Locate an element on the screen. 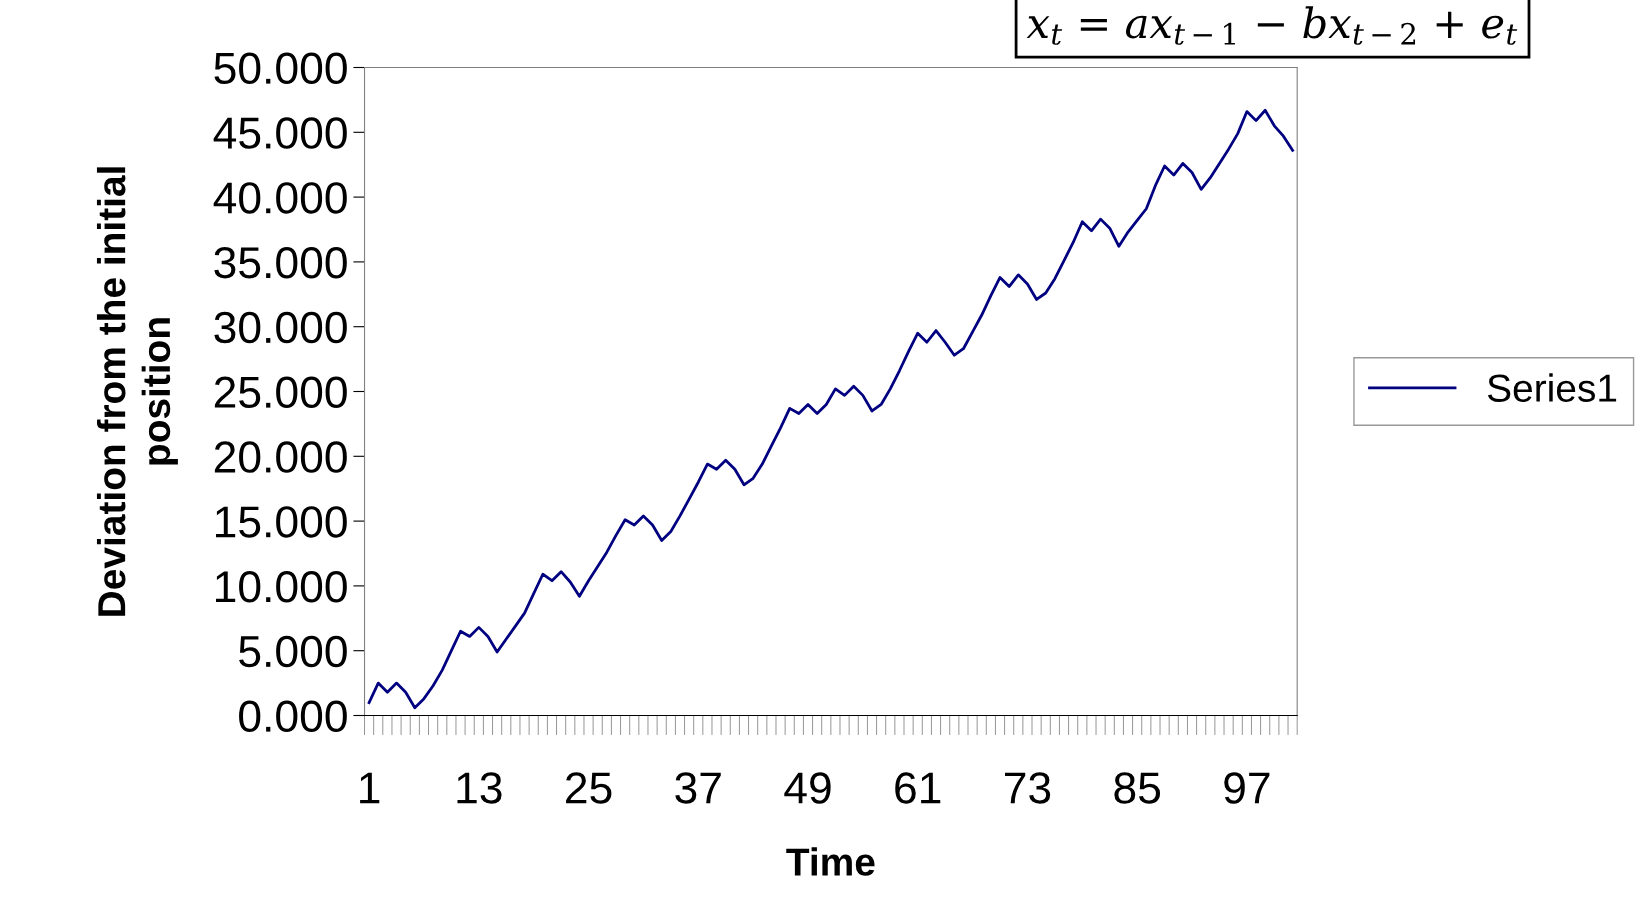  y-tick-label: 20.000 is located at coordinates (280, 457).